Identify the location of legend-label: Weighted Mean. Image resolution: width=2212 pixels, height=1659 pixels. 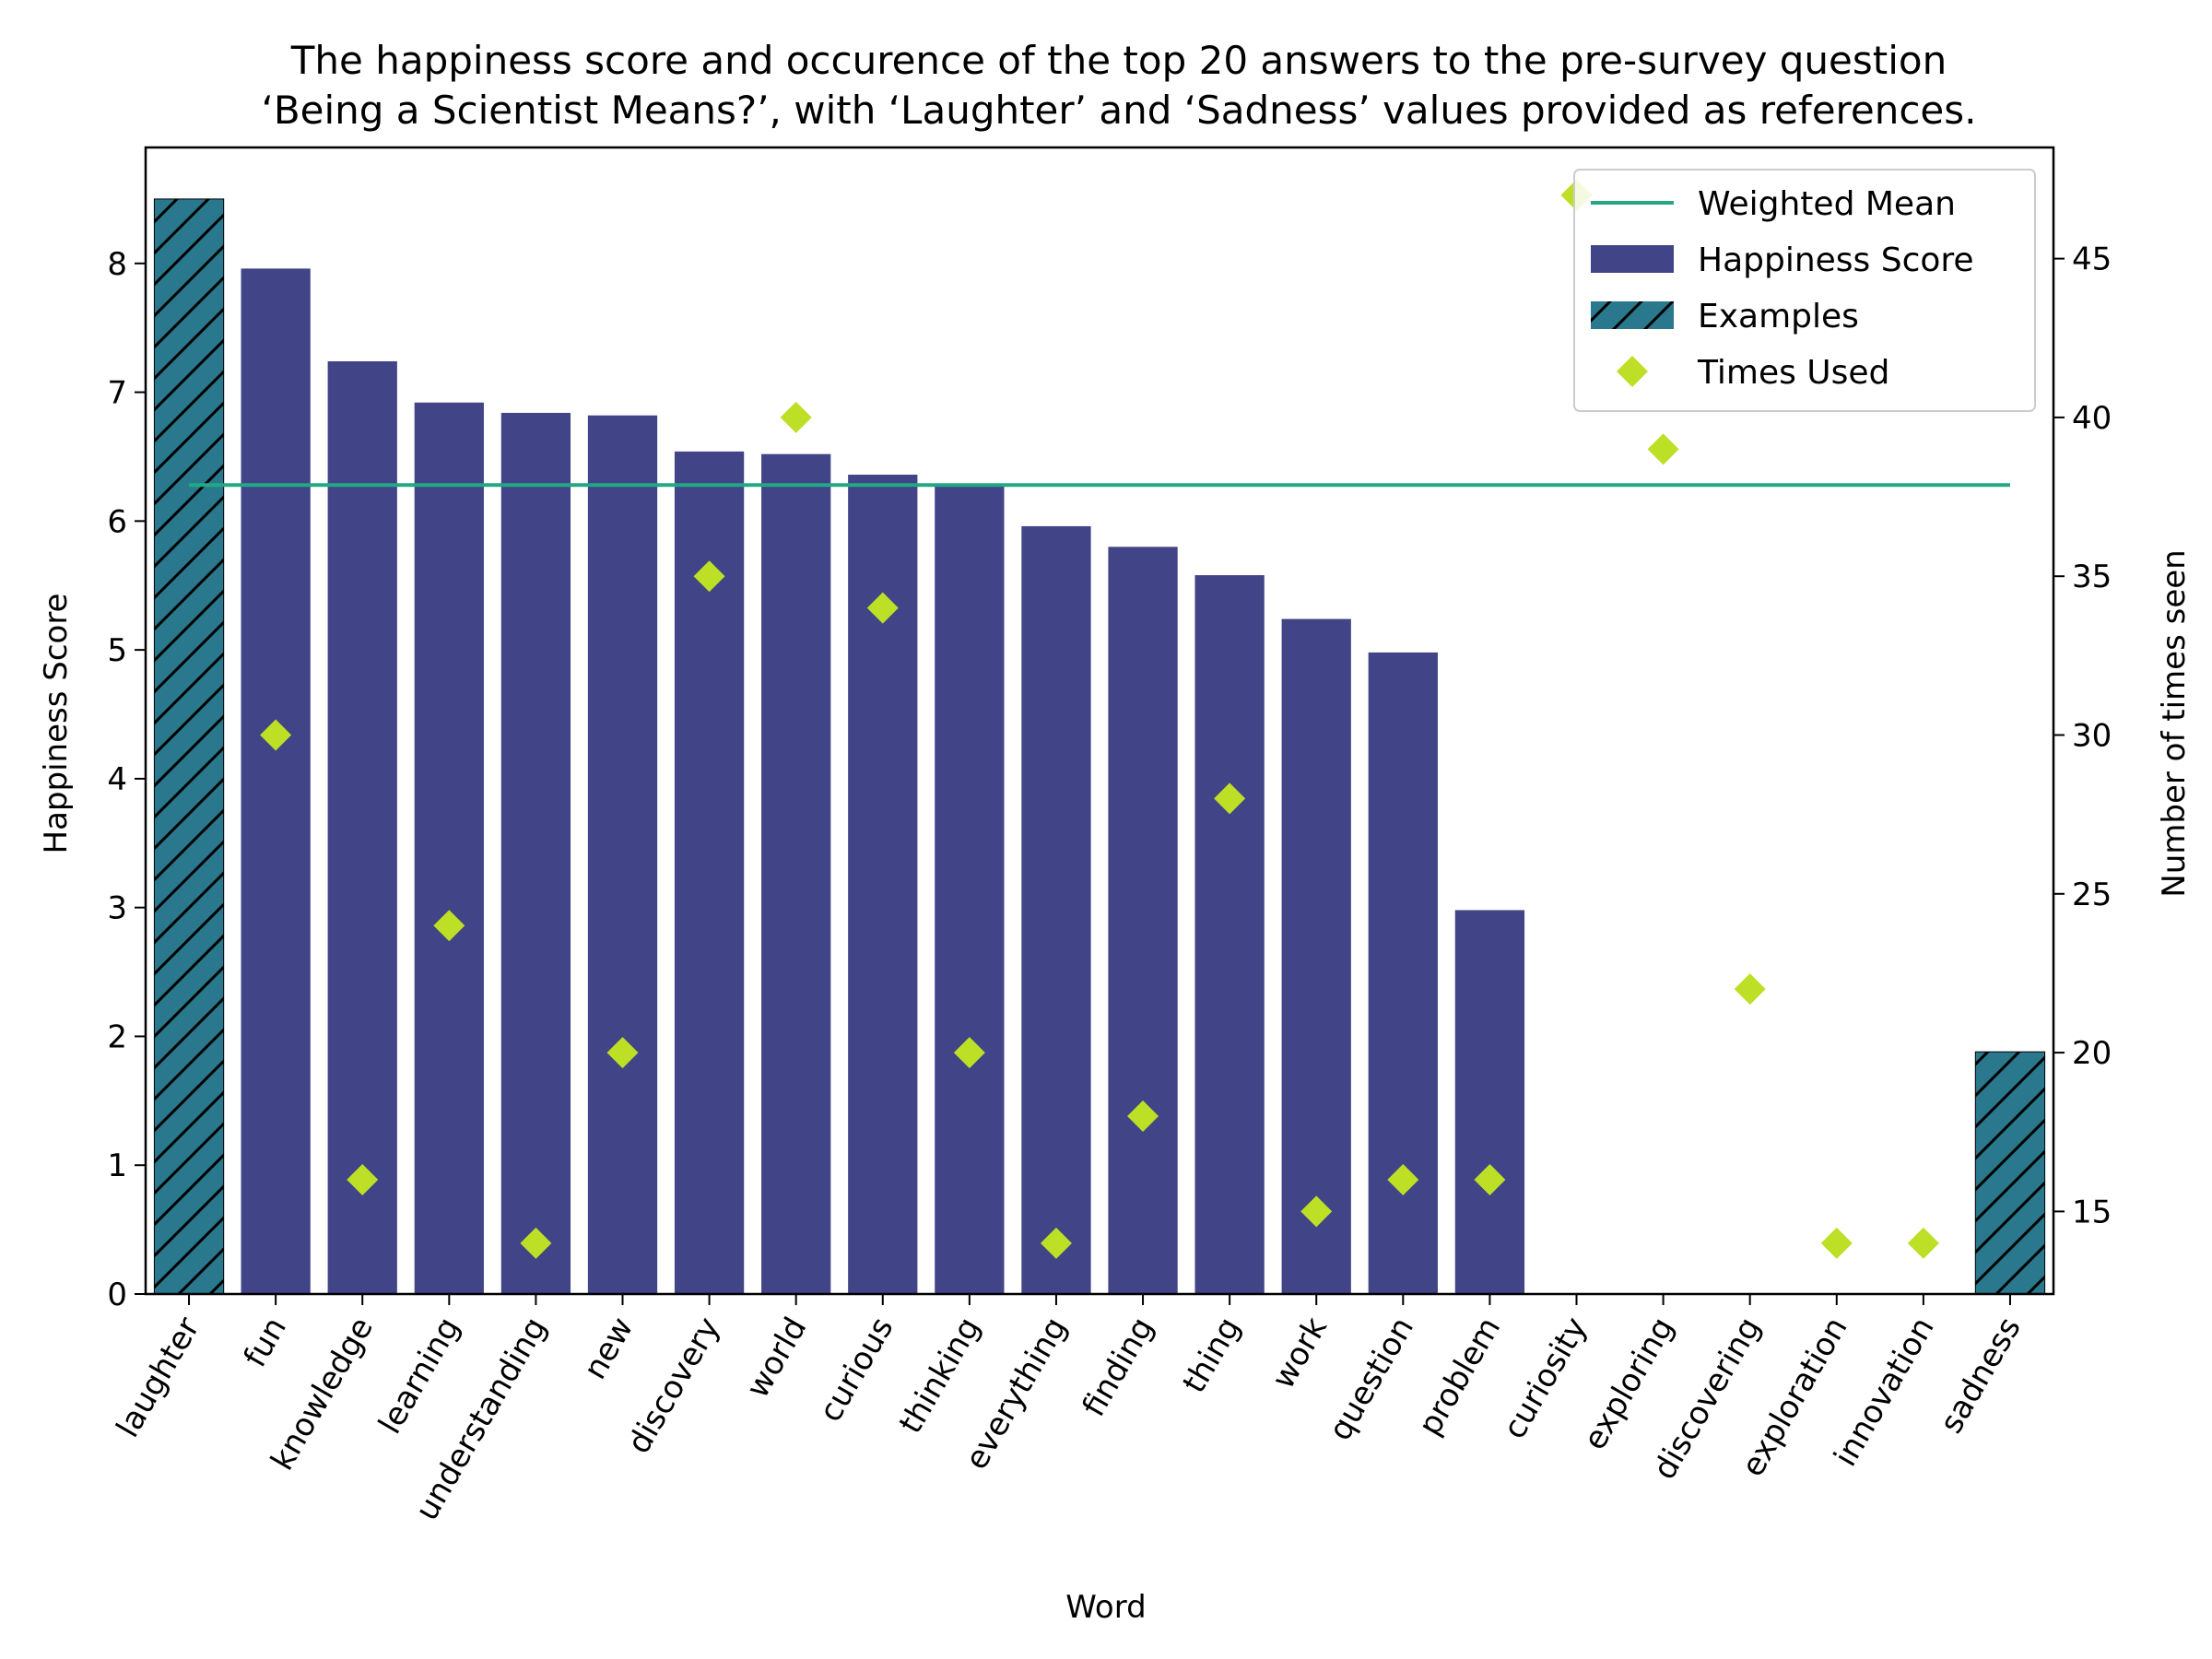
(1827, 204).